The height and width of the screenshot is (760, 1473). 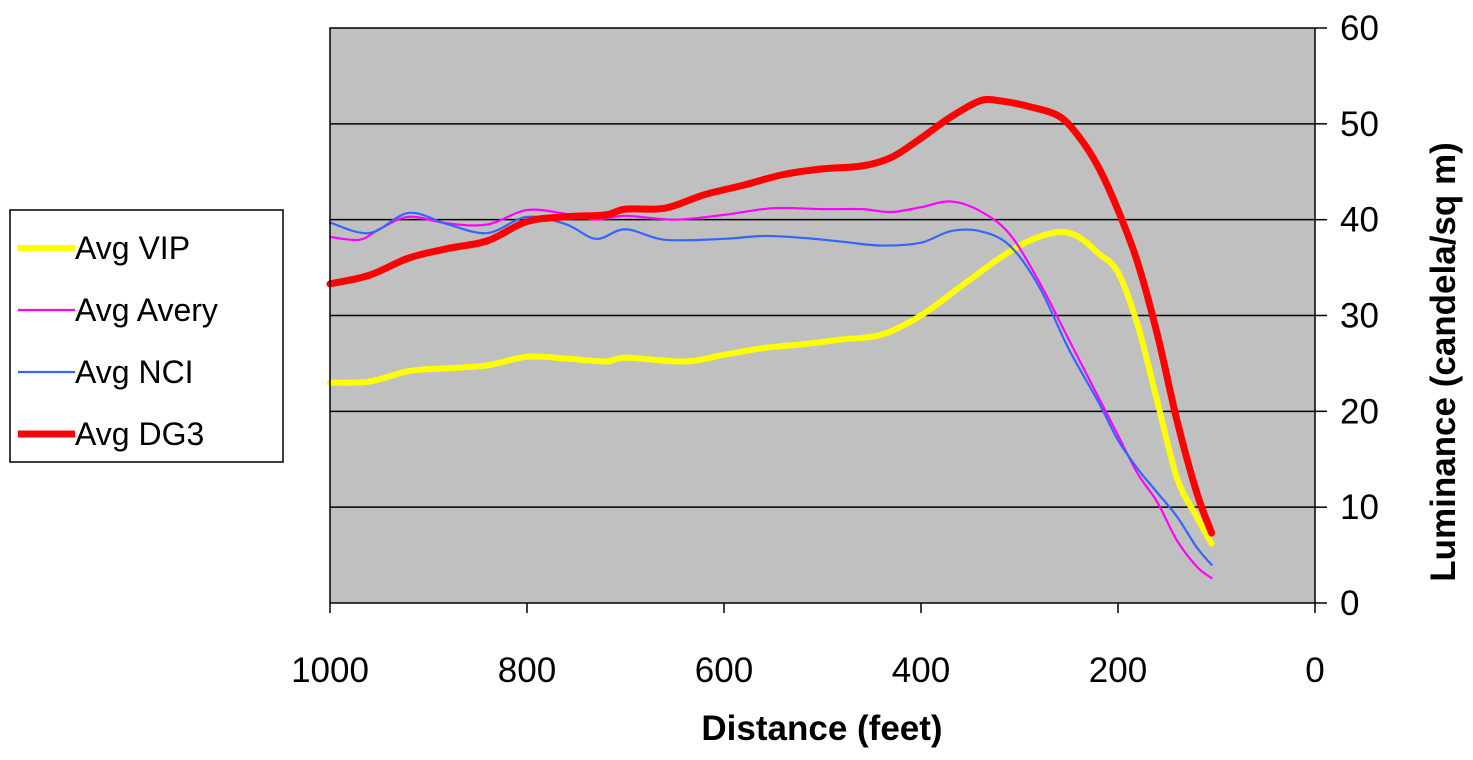 What do you see at coordinates (132, 248) in the screenshot?
I see `legend-label: Avg VIP` at bounding box center [132, 248].